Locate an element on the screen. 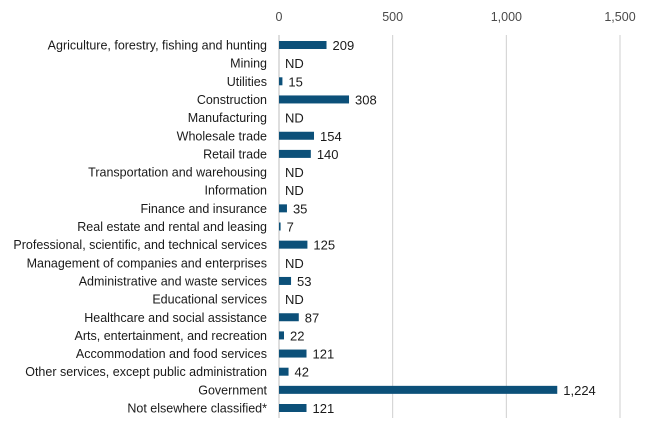 The image size is (650, 432). x-tick-label: 0 is located at coordinates (279, 17).